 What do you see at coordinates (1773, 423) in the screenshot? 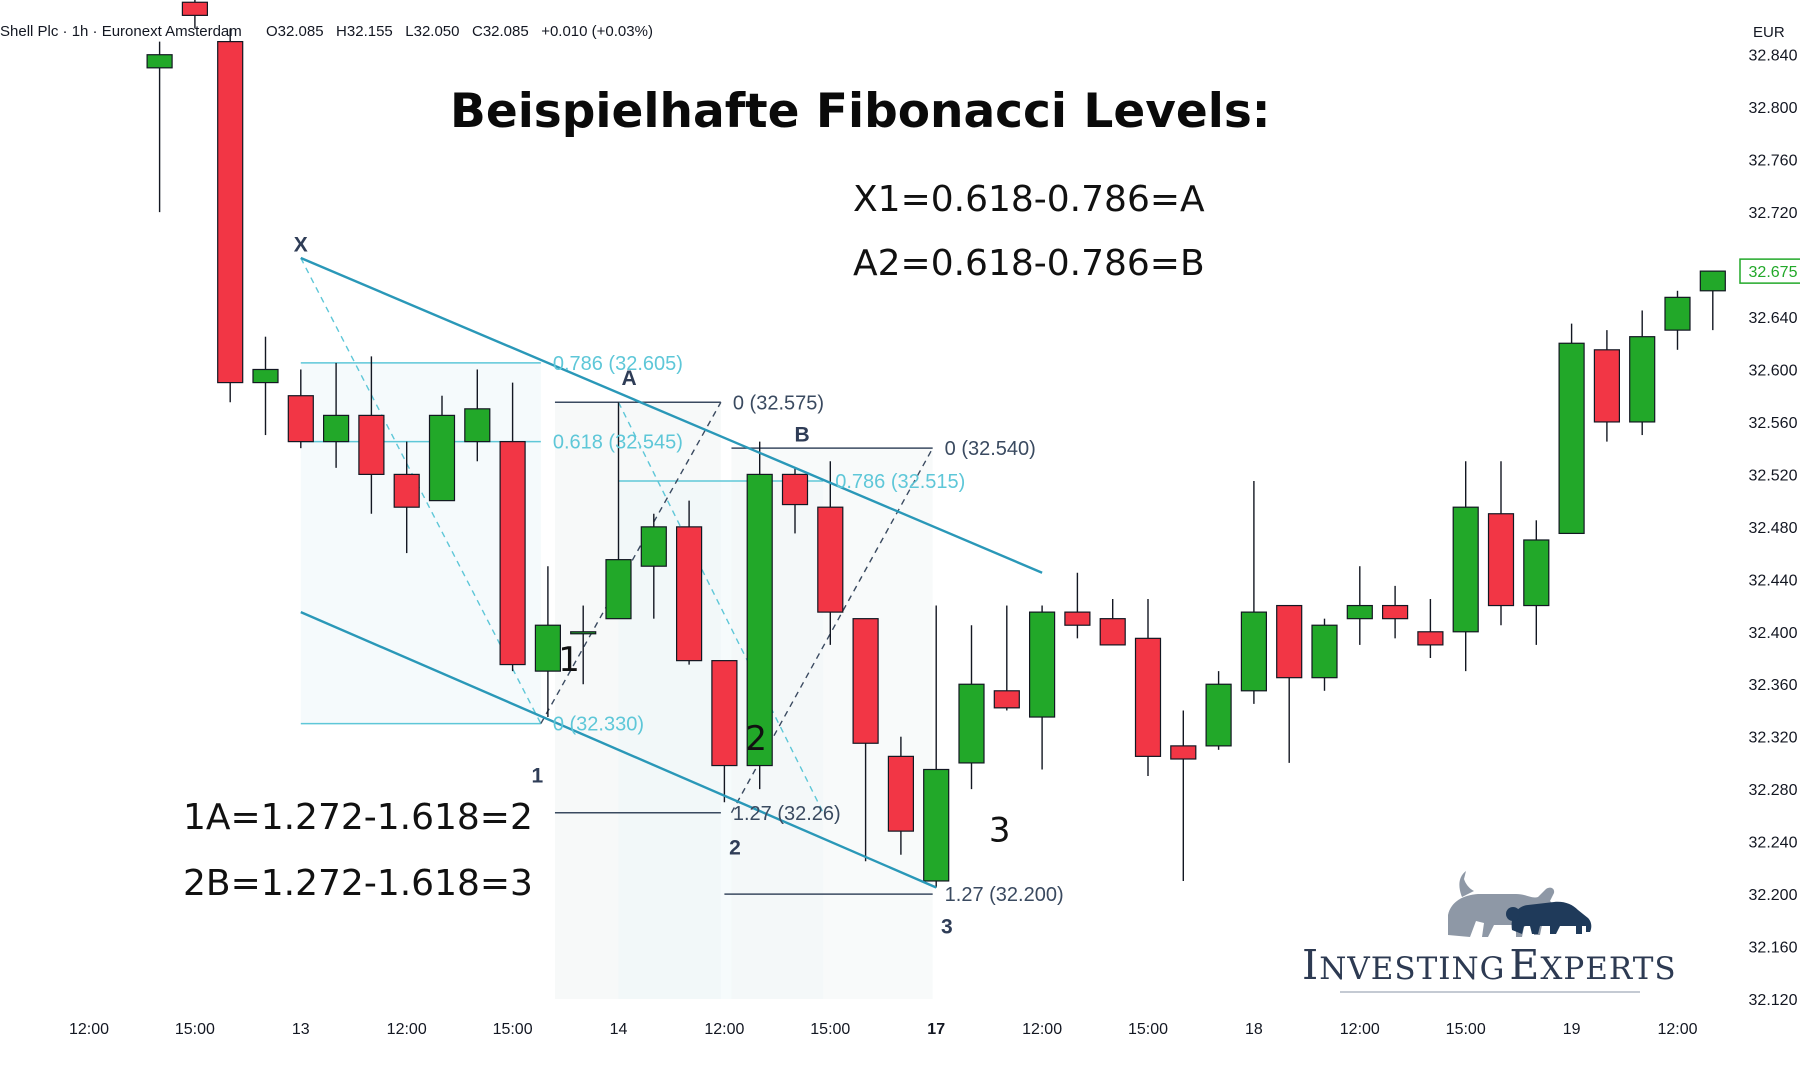
I see `price-tick: 32.560` at bounding box center [1773, 423].